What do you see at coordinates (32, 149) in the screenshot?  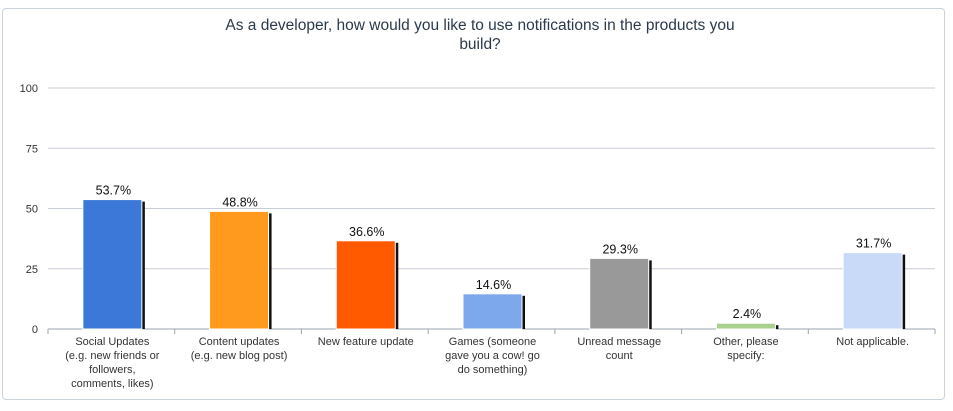 I see `y-tick-label: 75` at bounding box center [32, 149].